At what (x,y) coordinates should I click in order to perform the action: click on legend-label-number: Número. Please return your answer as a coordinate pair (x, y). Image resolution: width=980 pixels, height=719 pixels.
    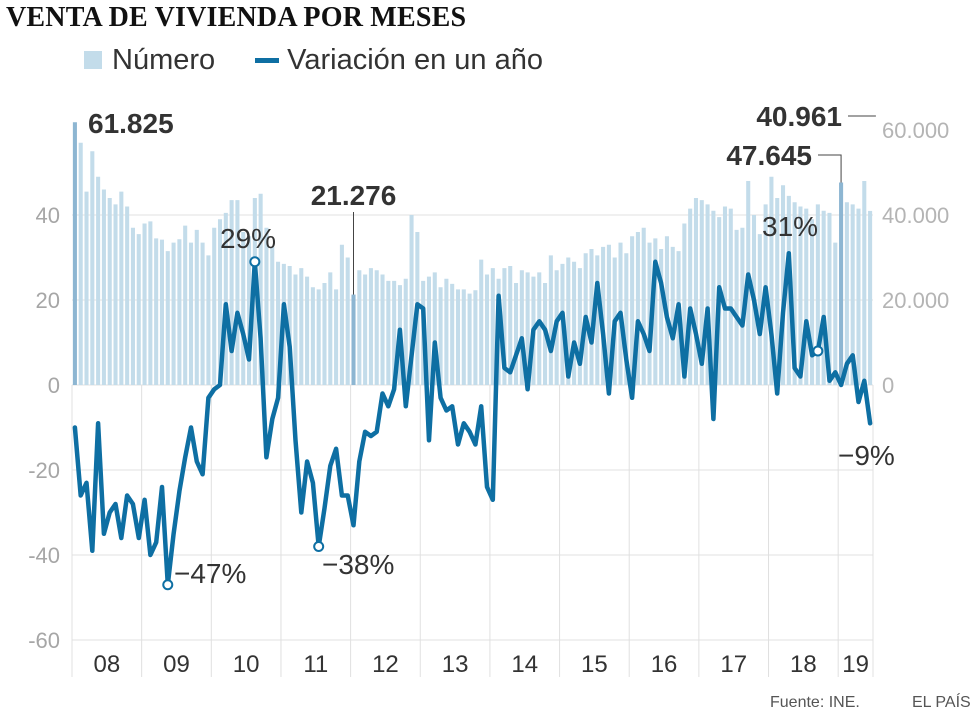
    Looking at the image, I should click on (164, 59).